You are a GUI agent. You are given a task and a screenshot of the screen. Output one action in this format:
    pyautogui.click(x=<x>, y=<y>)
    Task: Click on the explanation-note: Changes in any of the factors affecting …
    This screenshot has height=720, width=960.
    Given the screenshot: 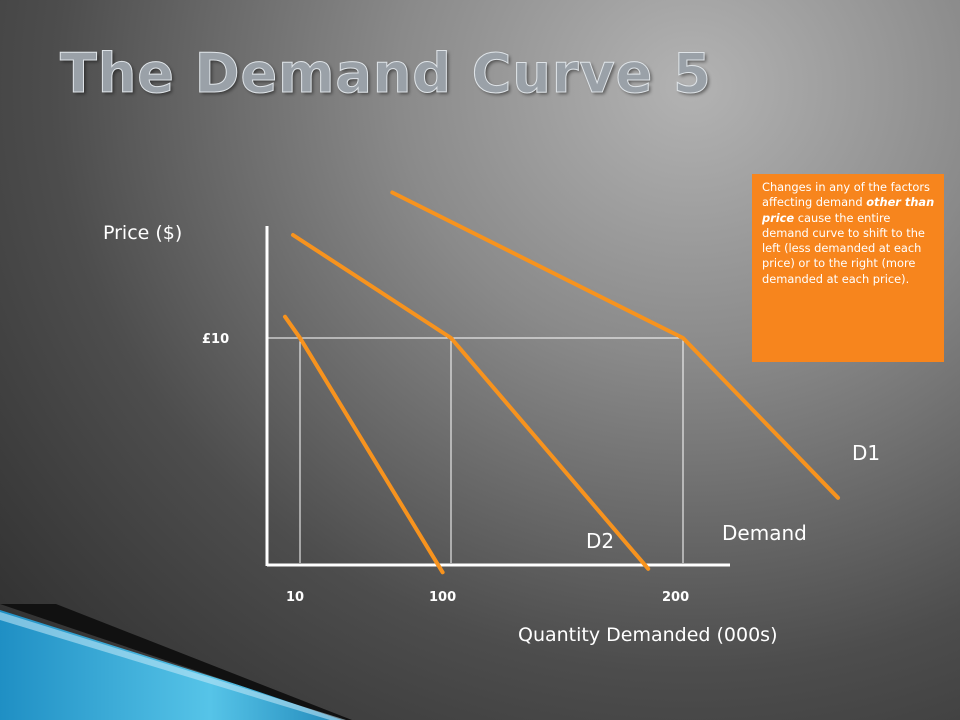 What is the action you would take?
    pyautogui.click(x=848, y=268)
    